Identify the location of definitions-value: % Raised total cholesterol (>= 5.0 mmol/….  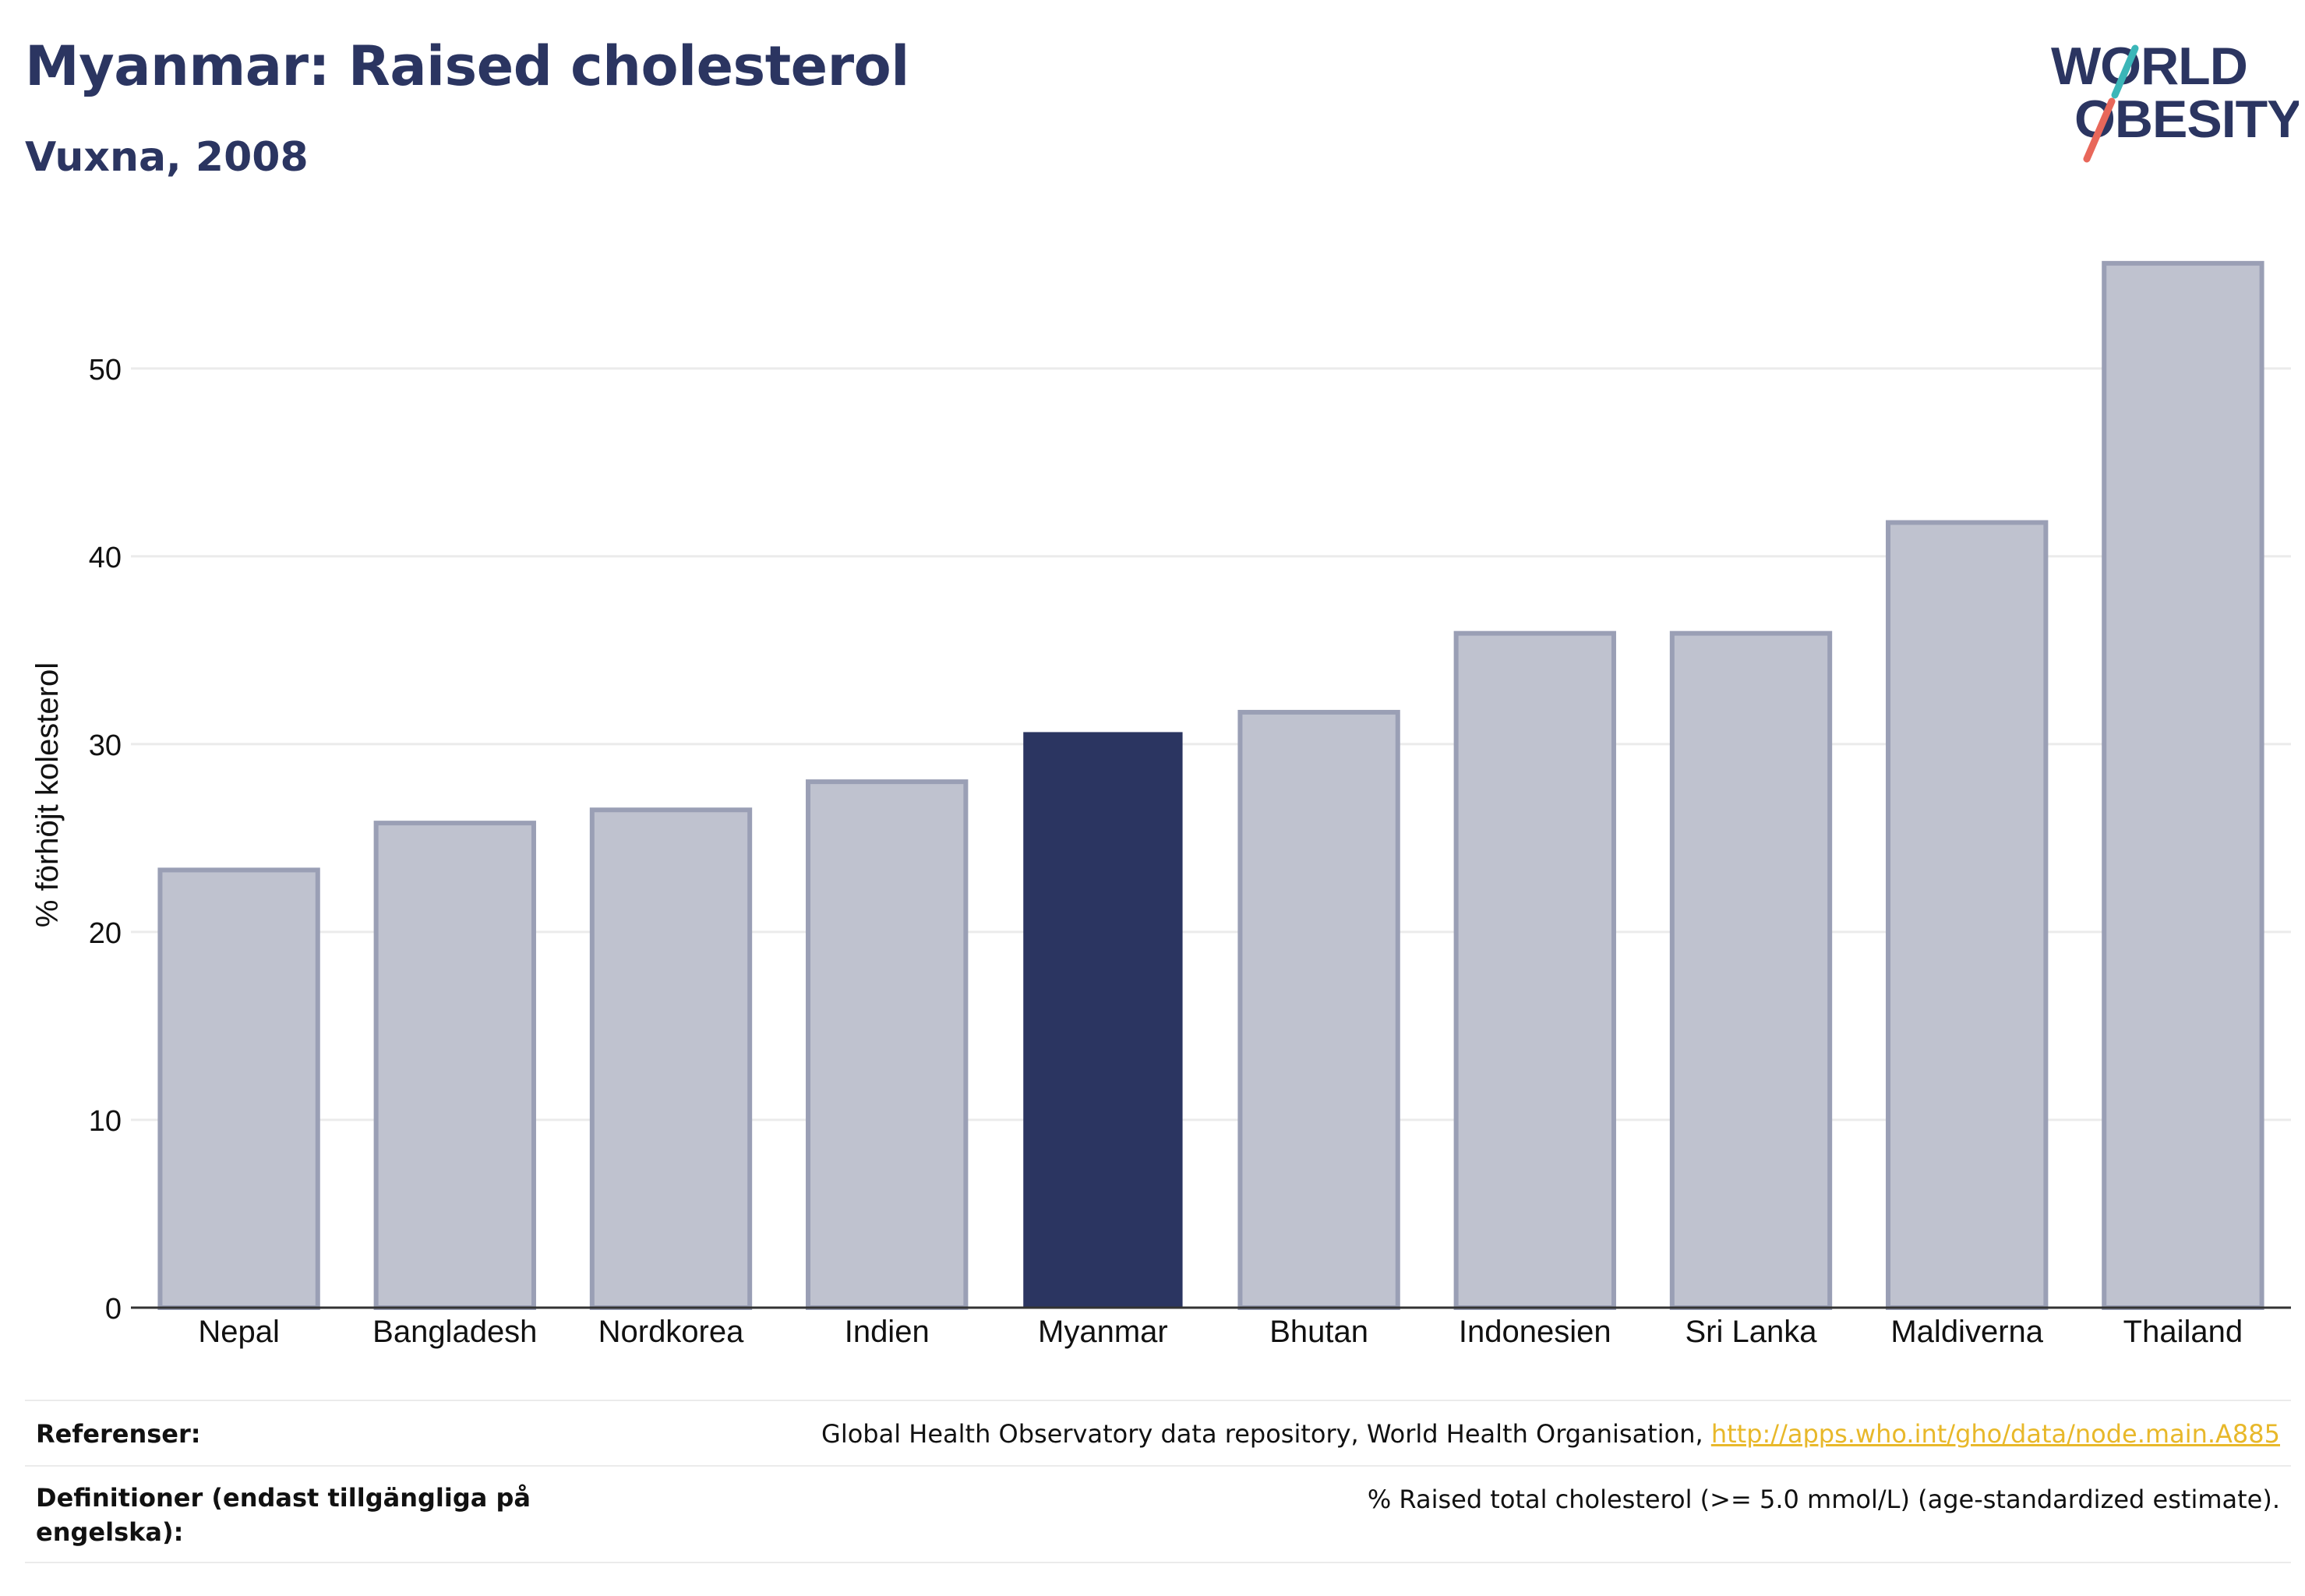
(1824, 1499).